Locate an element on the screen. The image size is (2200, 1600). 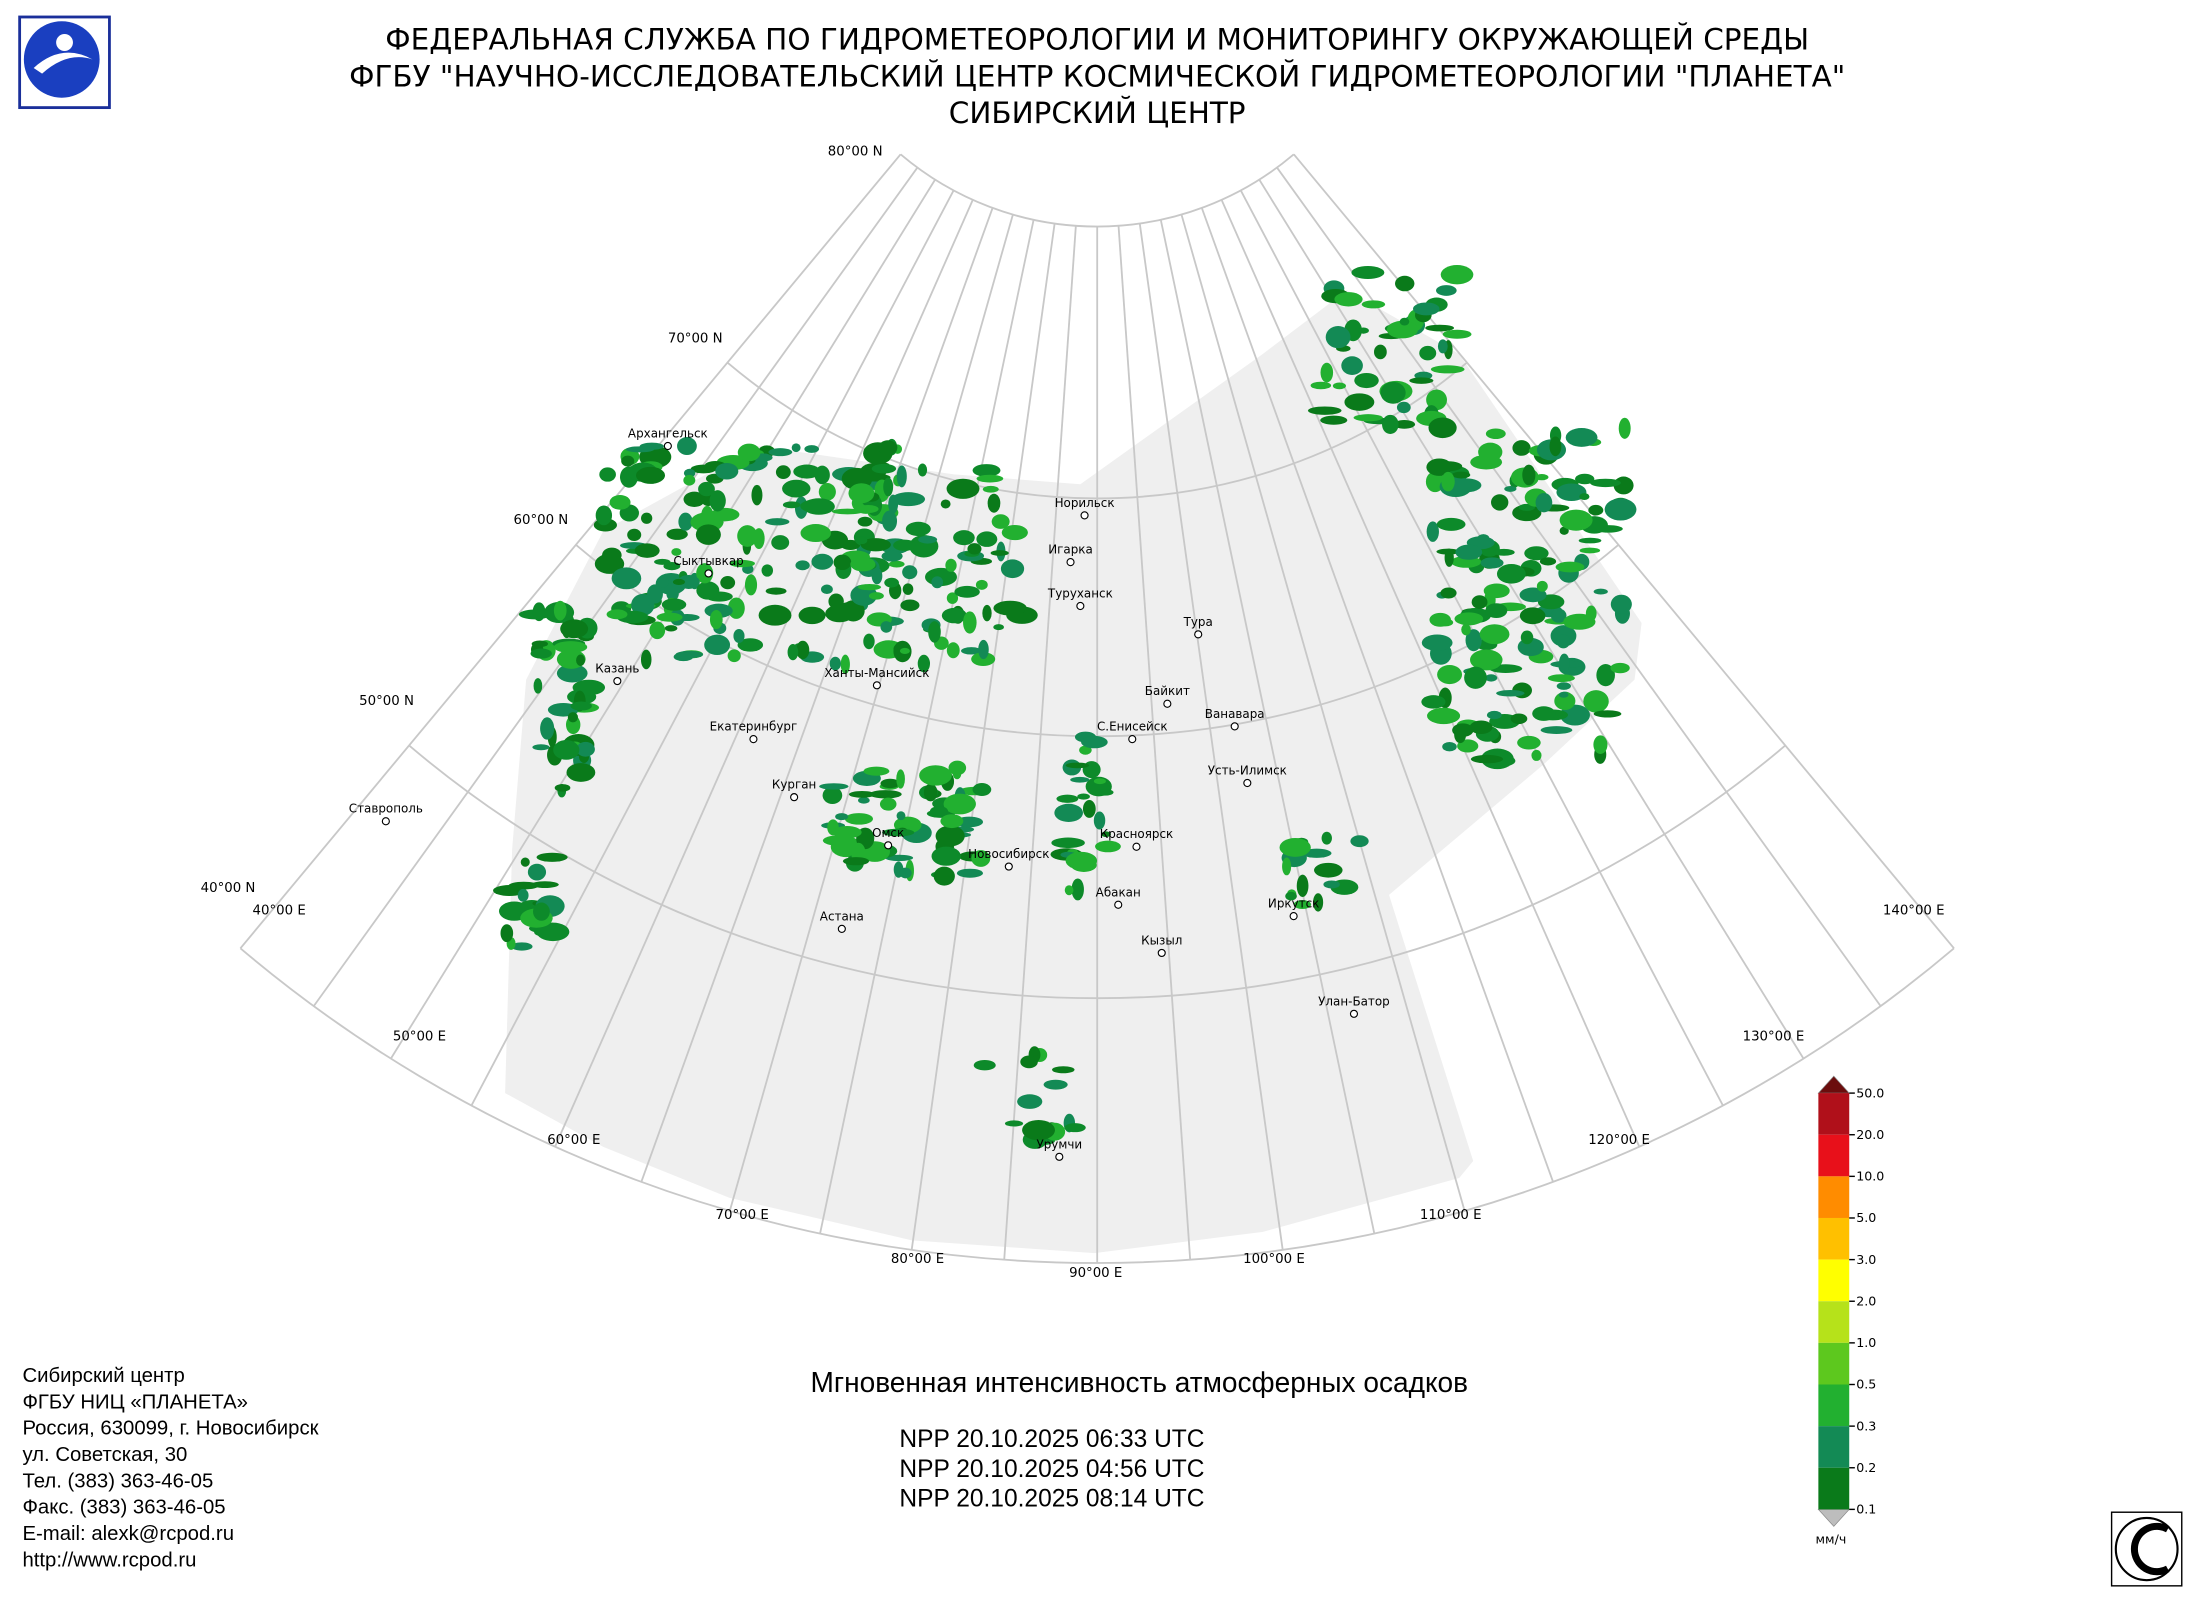
contact-line: Тел. (383) 363-46-05 is located at coordinates (117, 1481).